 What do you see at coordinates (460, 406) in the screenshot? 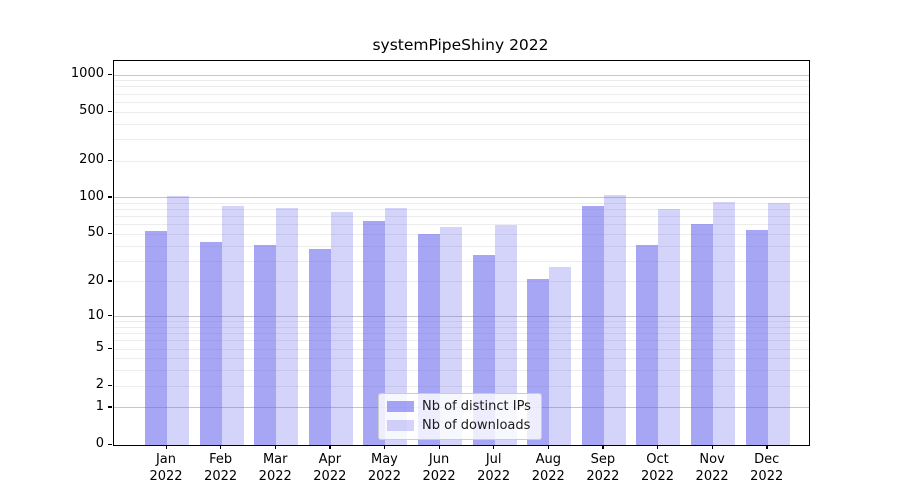
I see `legend-row: Nb of distinct IPs` at bounding box center [460, 406].